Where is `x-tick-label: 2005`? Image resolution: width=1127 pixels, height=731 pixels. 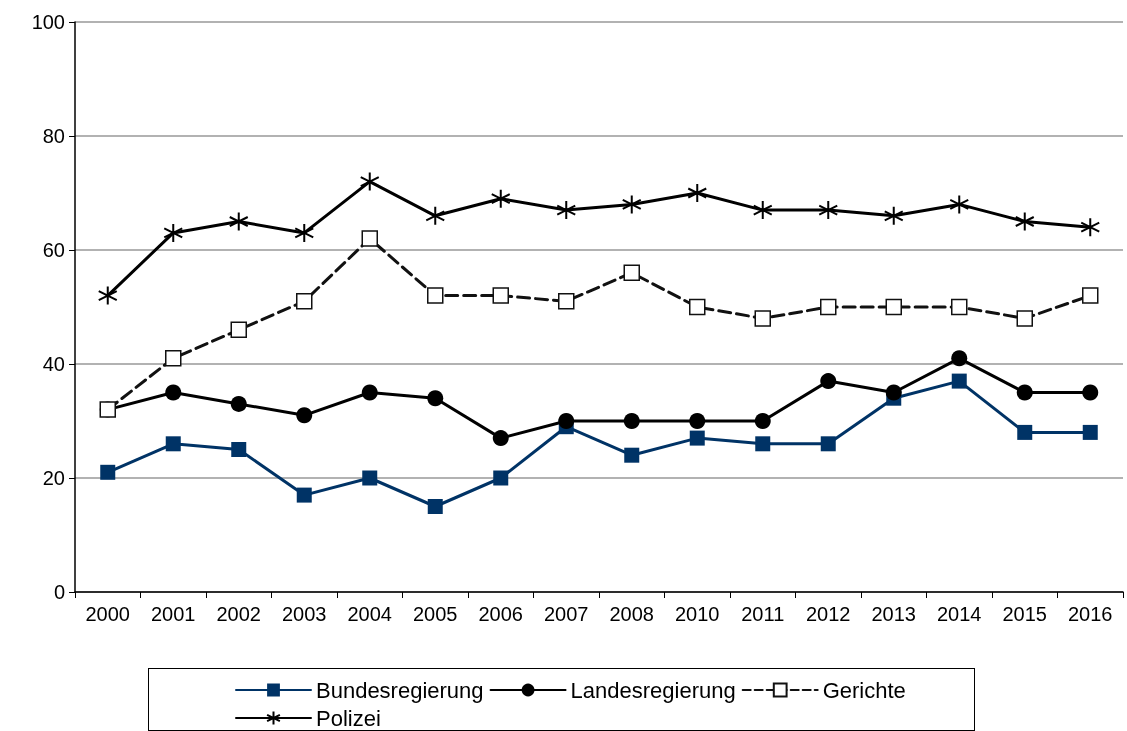
x-tick-label: 2005 is located at coordinates (435, 614).